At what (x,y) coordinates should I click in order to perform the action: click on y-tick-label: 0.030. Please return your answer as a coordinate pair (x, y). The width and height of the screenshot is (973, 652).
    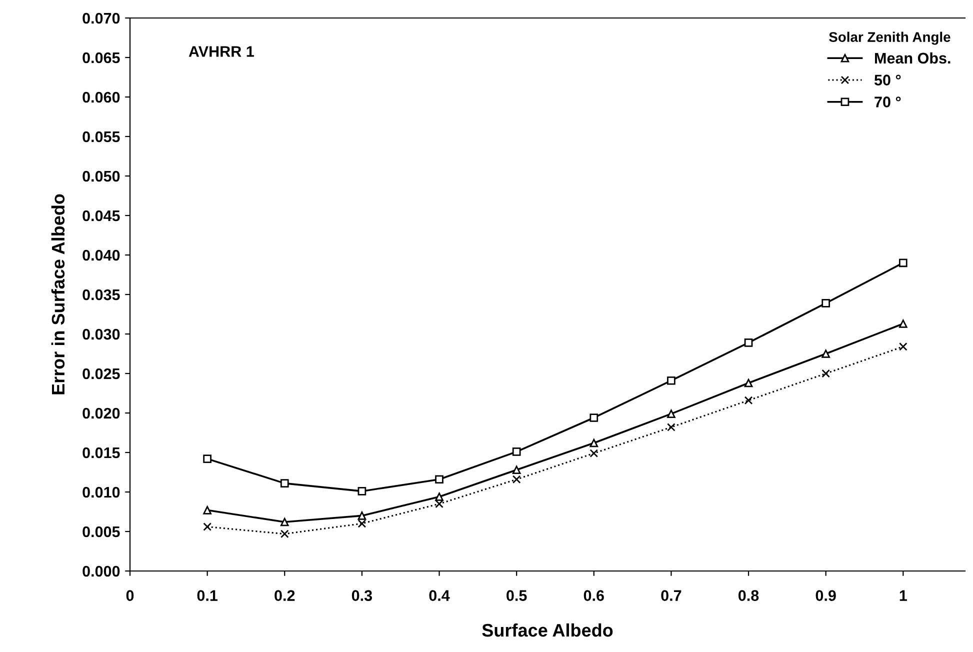
    Looking at the image, I should click on (101, 334).